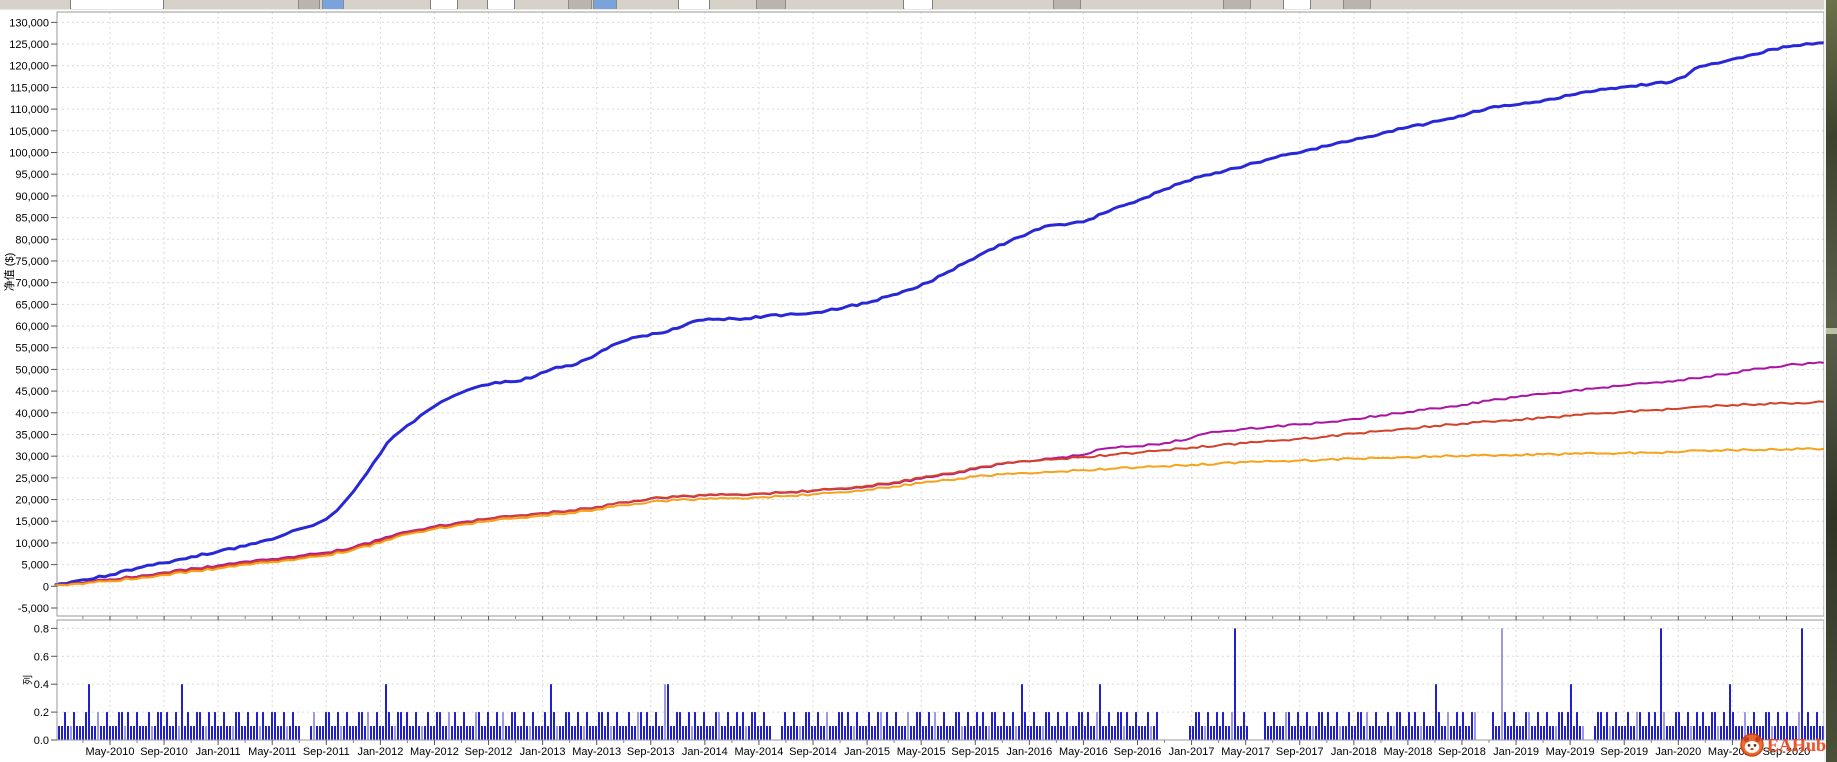 This screenshot has width=1837, height=762. I want to click on y-tick-label: 25,000, so click(32, 479).